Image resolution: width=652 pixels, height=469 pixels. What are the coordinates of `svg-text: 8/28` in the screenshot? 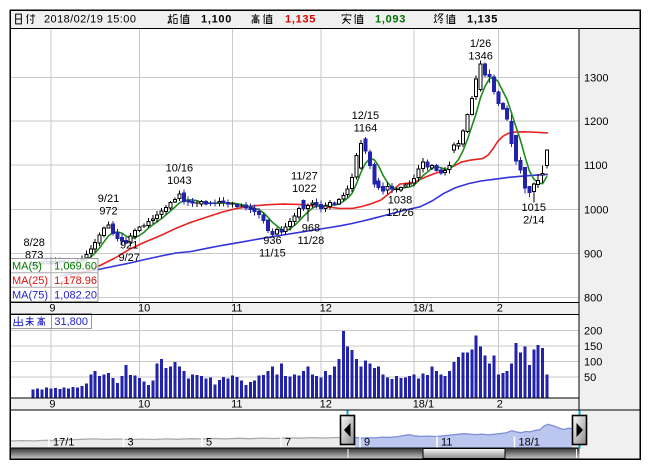 It's located at (33, 243).